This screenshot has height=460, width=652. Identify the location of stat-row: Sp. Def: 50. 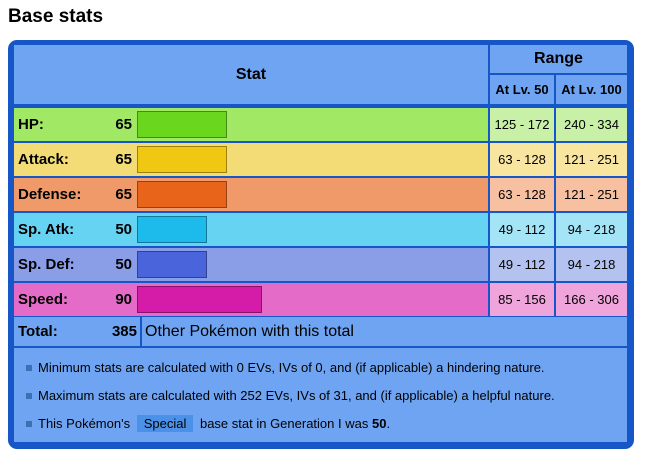
(251, 264).